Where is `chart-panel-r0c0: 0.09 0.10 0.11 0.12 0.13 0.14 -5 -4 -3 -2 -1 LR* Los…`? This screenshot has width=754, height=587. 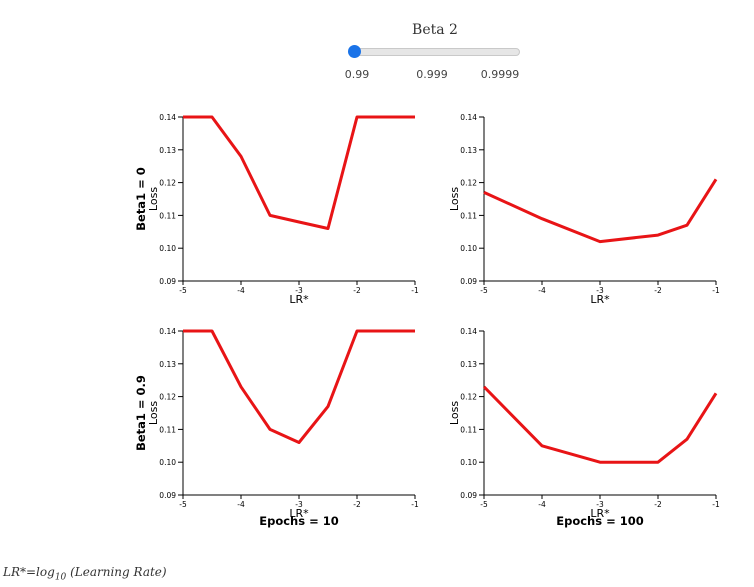 chart-panel-r0c0: 0.09 0.10 0.11 0.12 0.13 0.14 -5 -4 -3 -2 -1 LR* Los… is located at coordinates (283, 209).